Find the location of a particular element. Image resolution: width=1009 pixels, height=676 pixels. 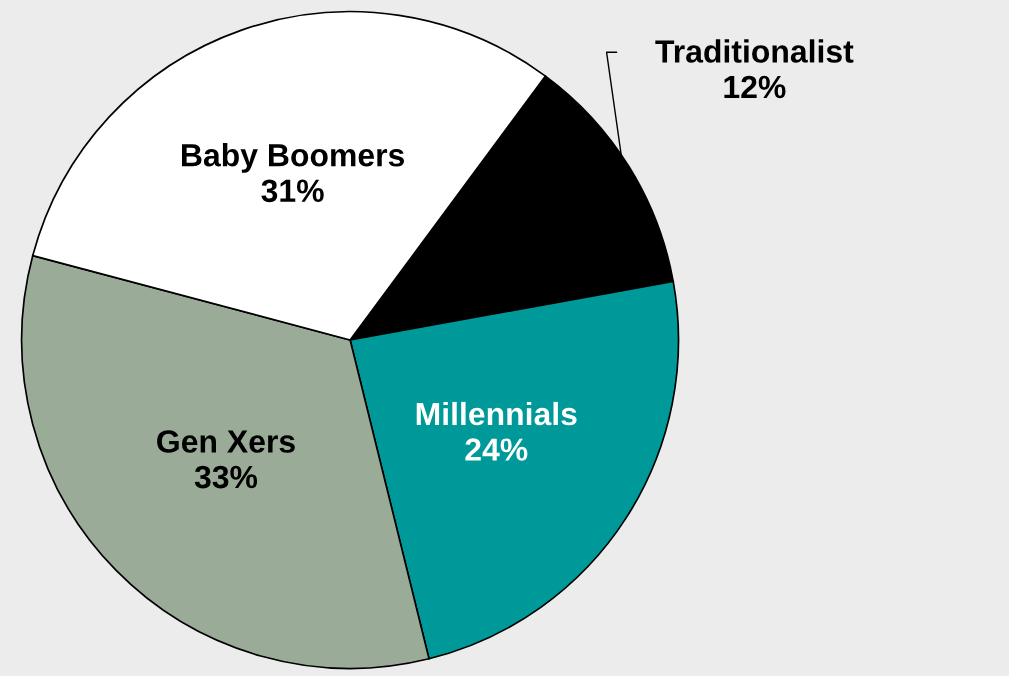

slice-label: Gen Xers is located at coordinates (226, 441).